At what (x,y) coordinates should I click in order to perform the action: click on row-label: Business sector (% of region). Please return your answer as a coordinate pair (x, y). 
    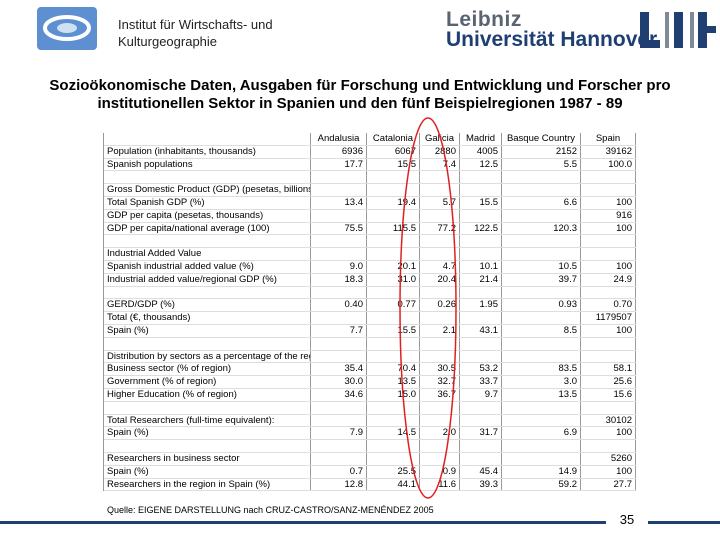
    Looking at the image, I should click on (207, 369).